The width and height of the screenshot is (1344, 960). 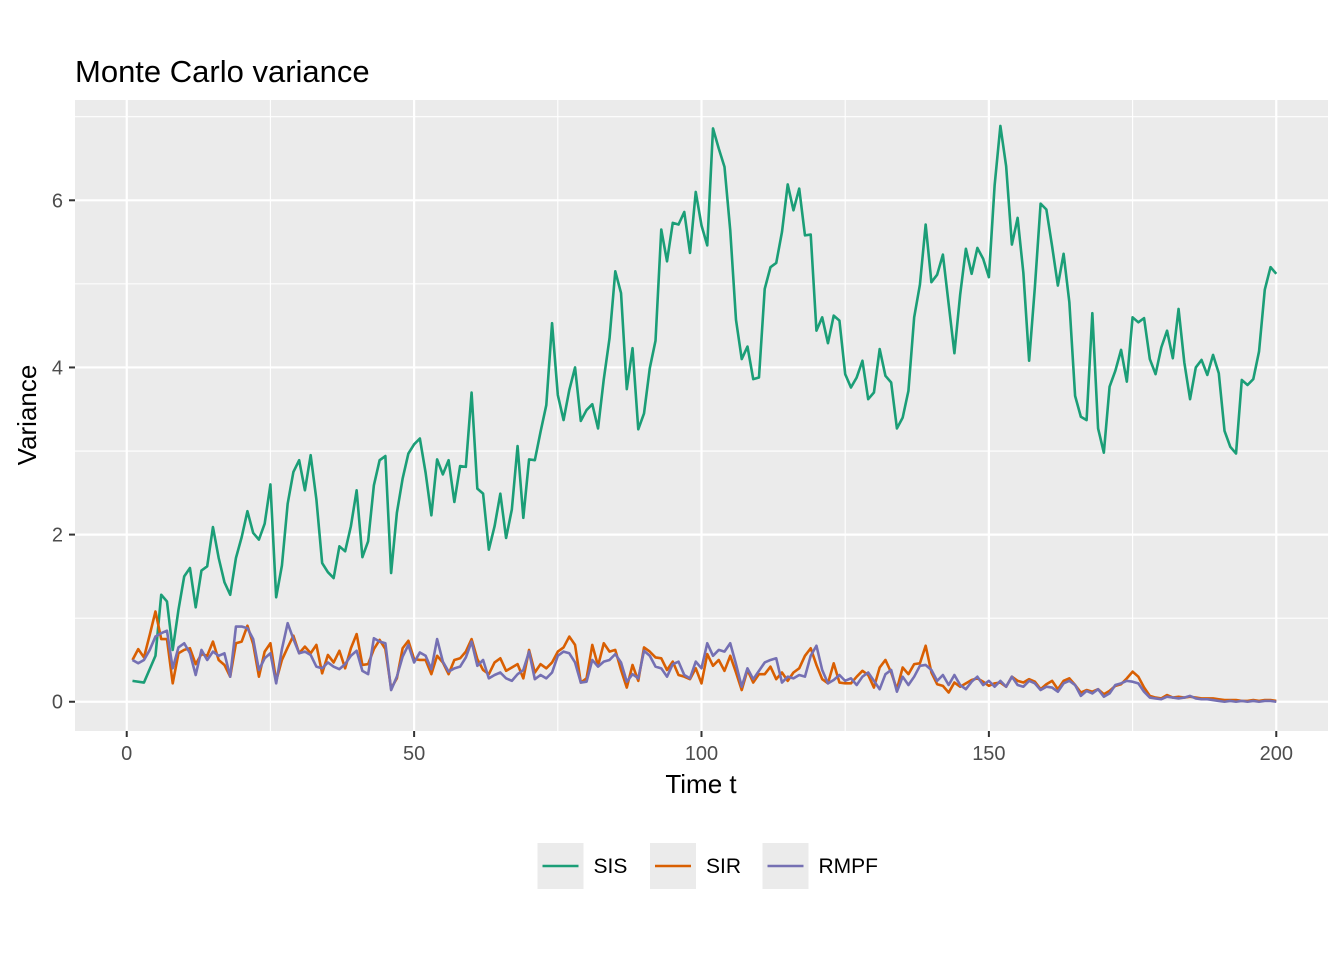 What do you see at coordinates (701, 784) in the screenshot?
I see `x-axis-title: Time t` at bounding box center [701, 784].